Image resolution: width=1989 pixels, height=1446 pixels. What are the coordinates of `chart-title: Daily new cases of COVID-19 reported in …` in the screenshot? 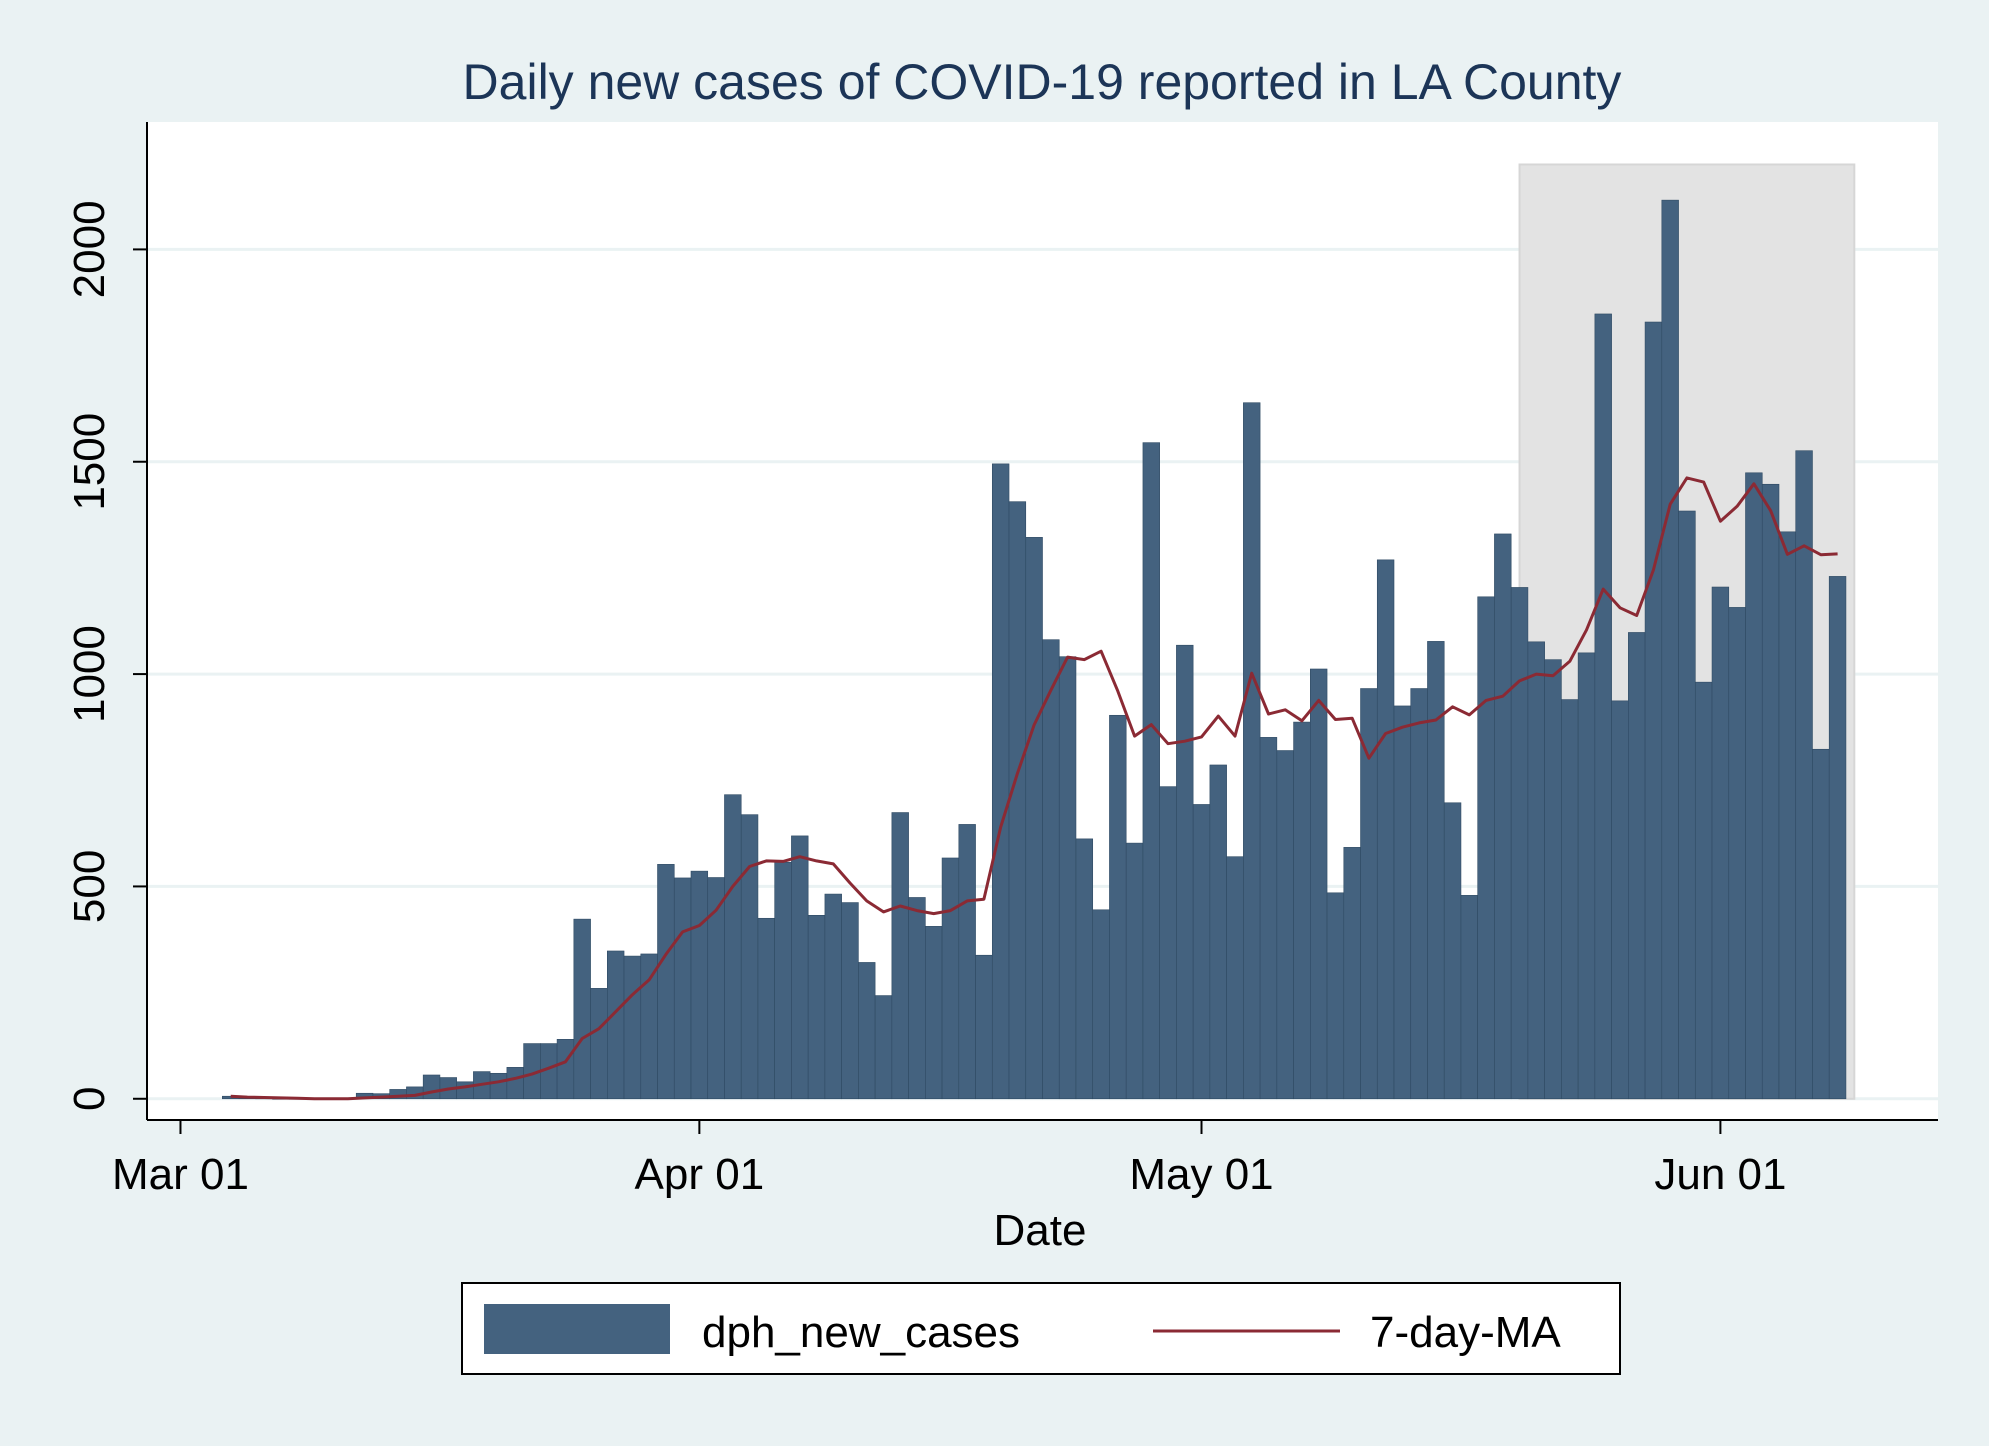 It's located at (1042, 82).